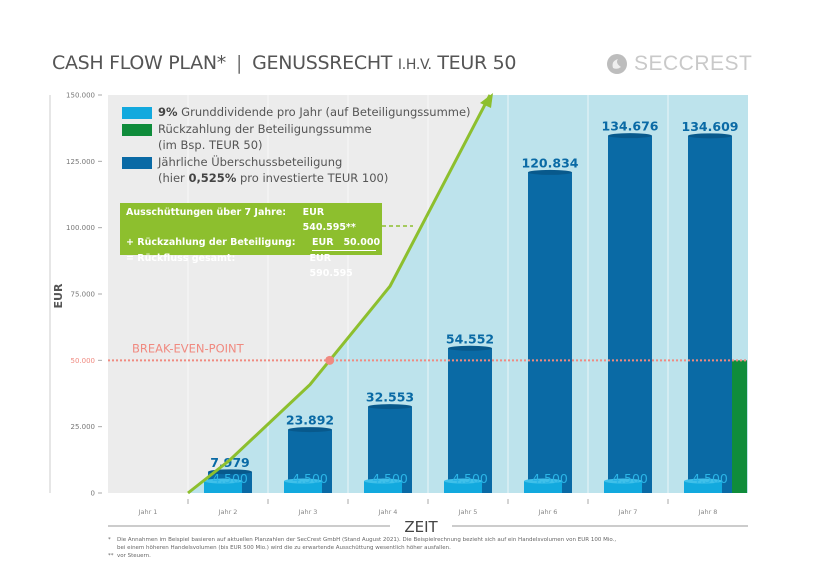 This screenshot has width=820, height=580. Describe the element at coordinates (83, 295) in the screenshot. I see `y-tick-label: 75.000` at that location.